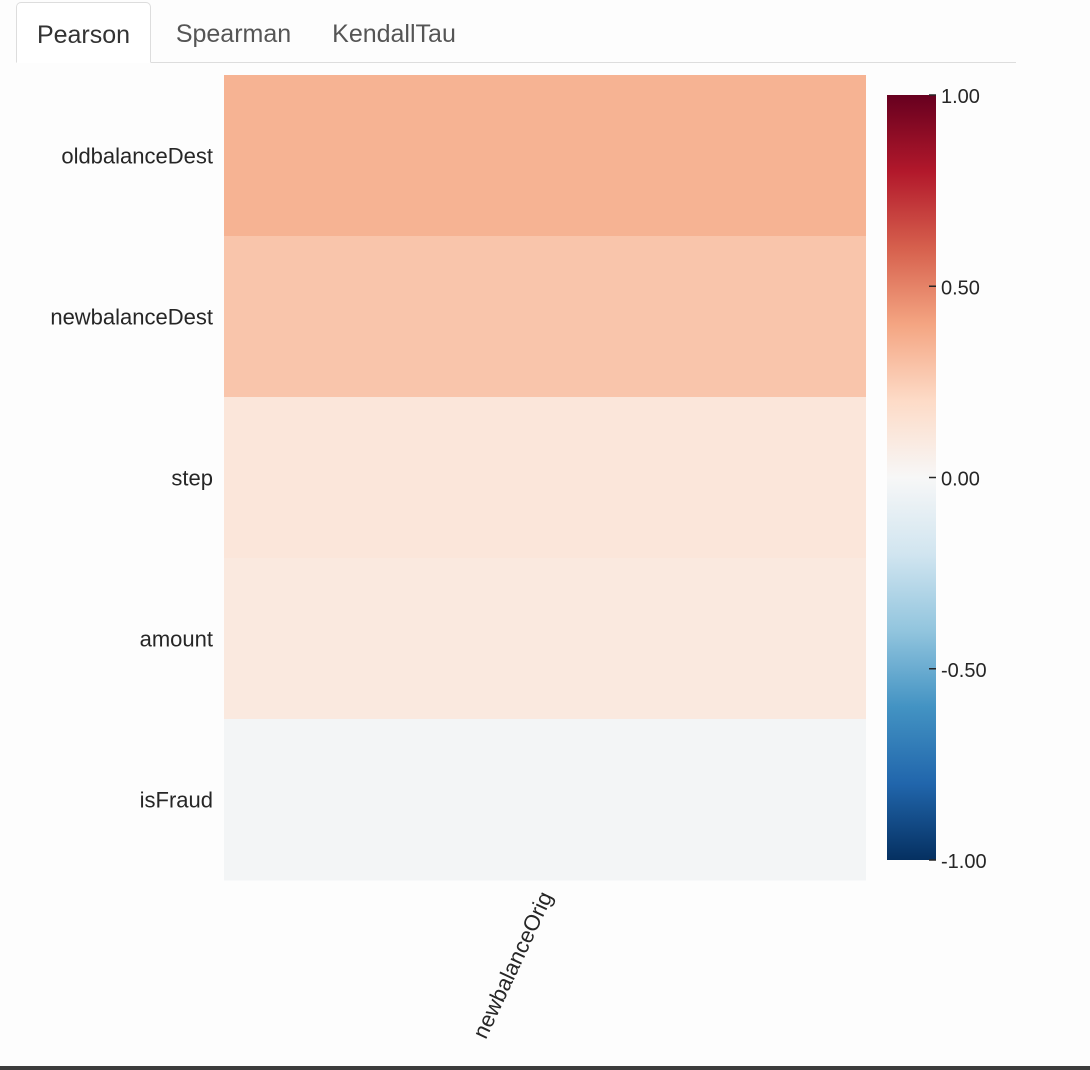 Image resolution: width=1090 pixels, height=1070 pixels. I want to click on y-axis-label: newbalanceDest, so click(131, 317).